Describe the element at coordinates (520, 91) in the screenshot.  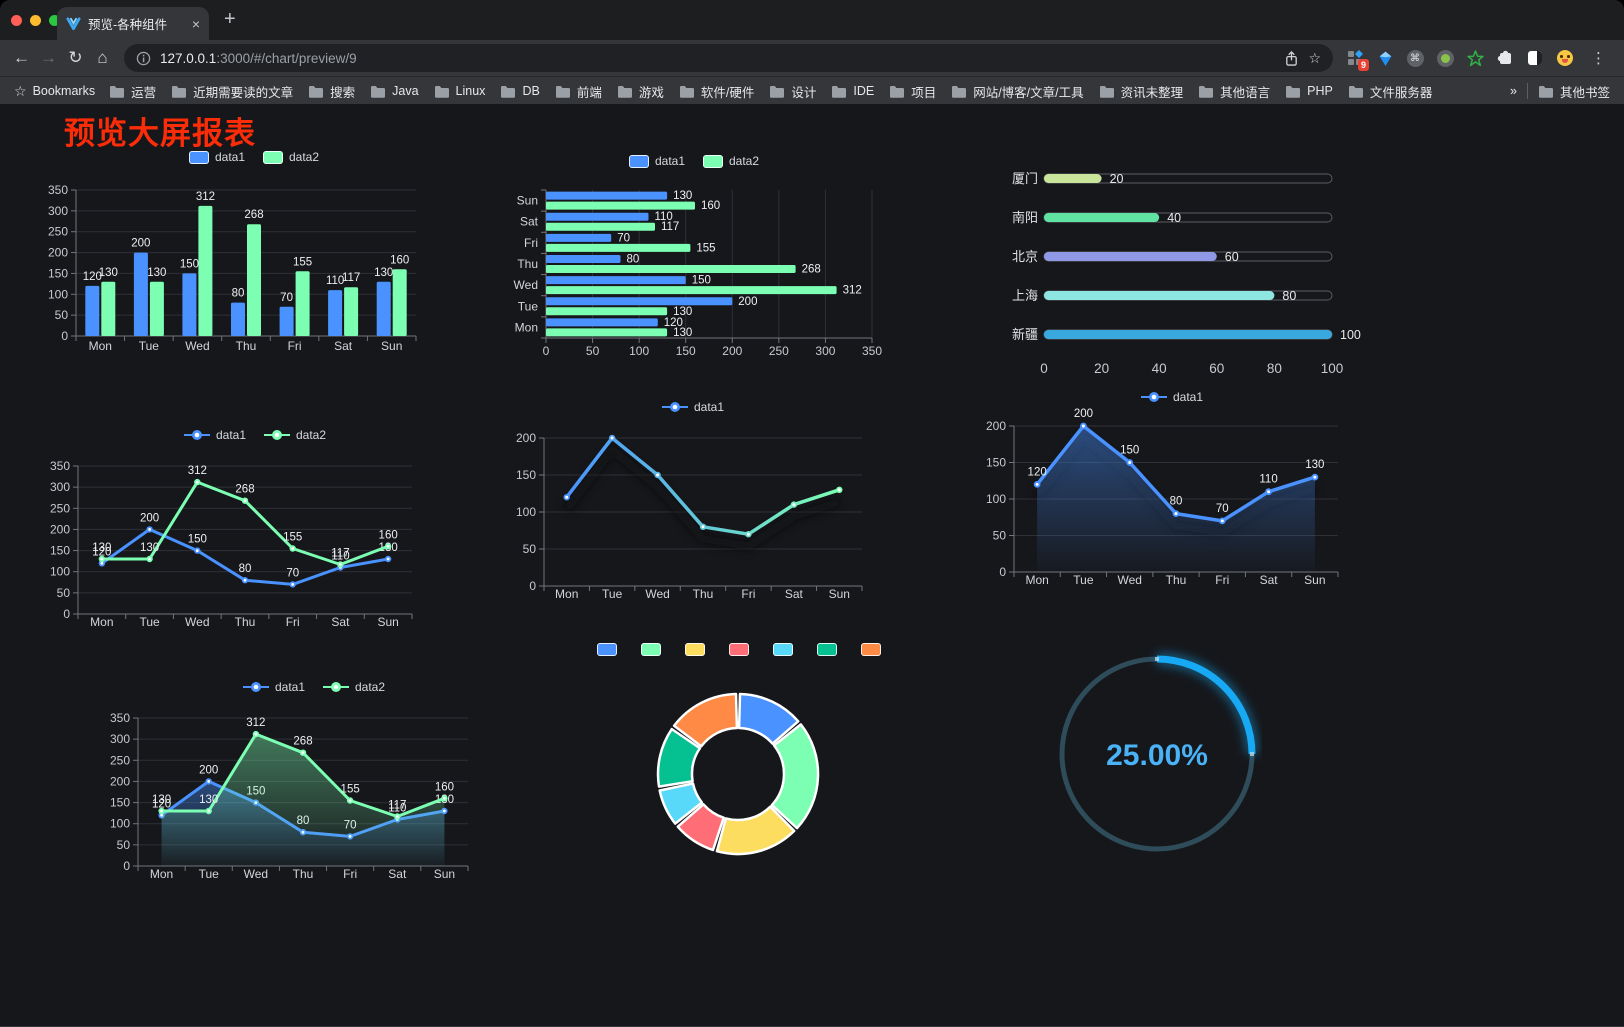
I see `bookmark-folder: DB` at that location.